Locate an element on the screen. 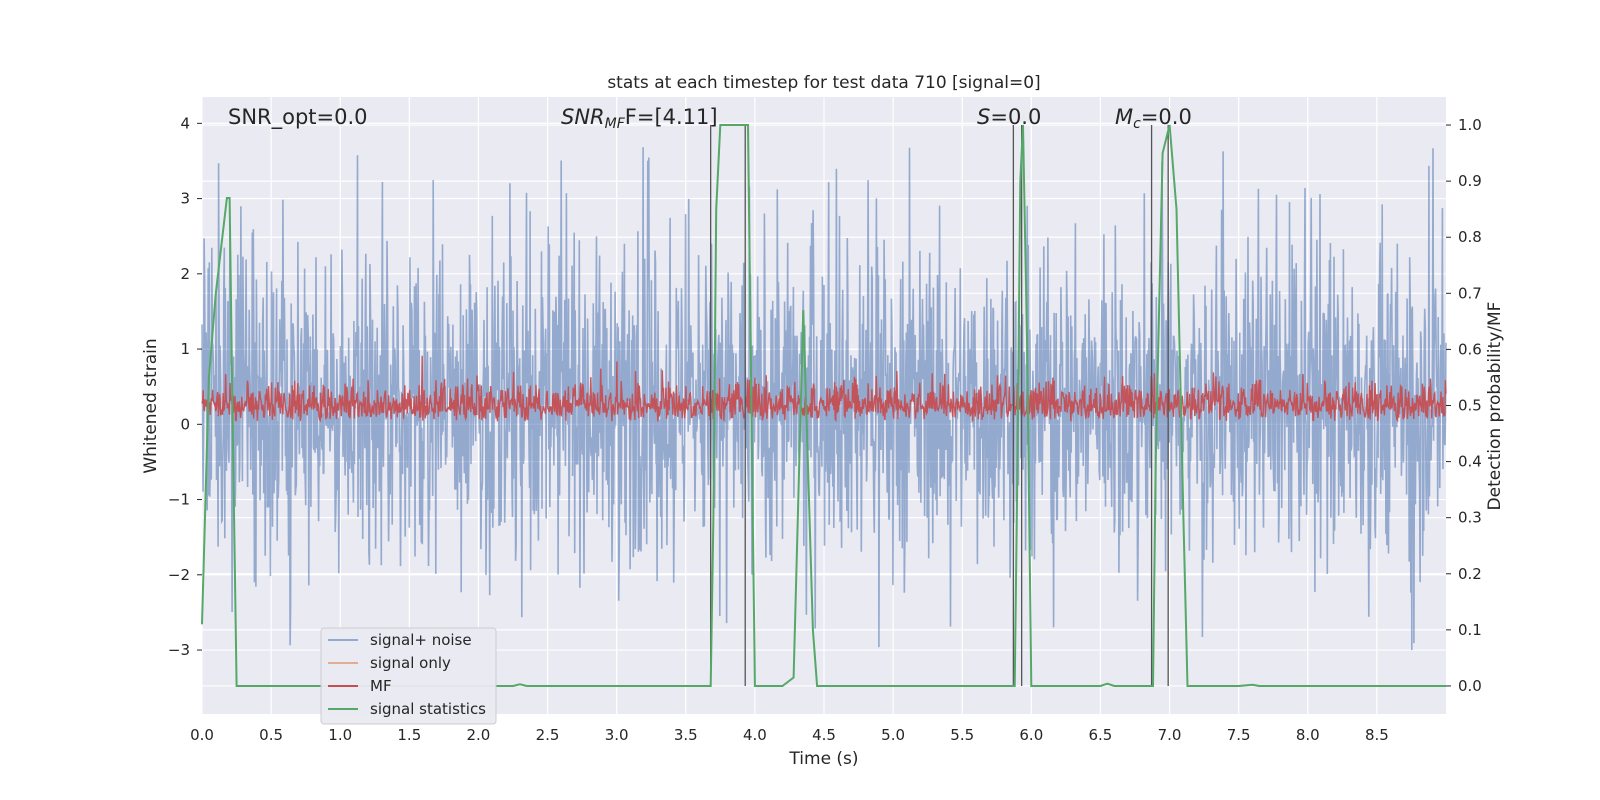  snr-mf-value: F=[4.11] is located at coordinates (671, 117).